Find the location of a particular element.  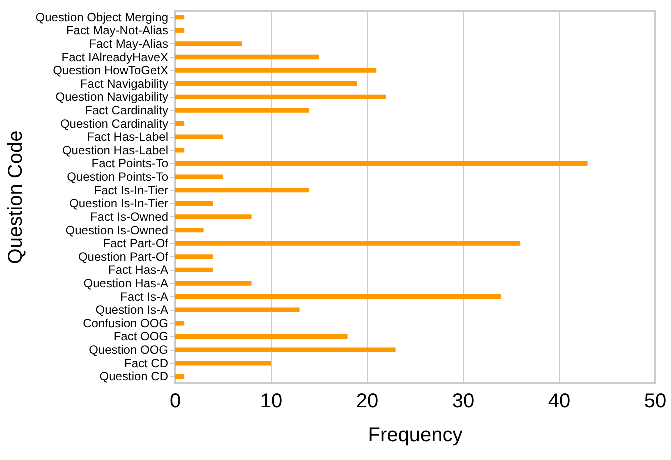

y-tick-label: Fact Points-To is located at coordinates (130, 163).